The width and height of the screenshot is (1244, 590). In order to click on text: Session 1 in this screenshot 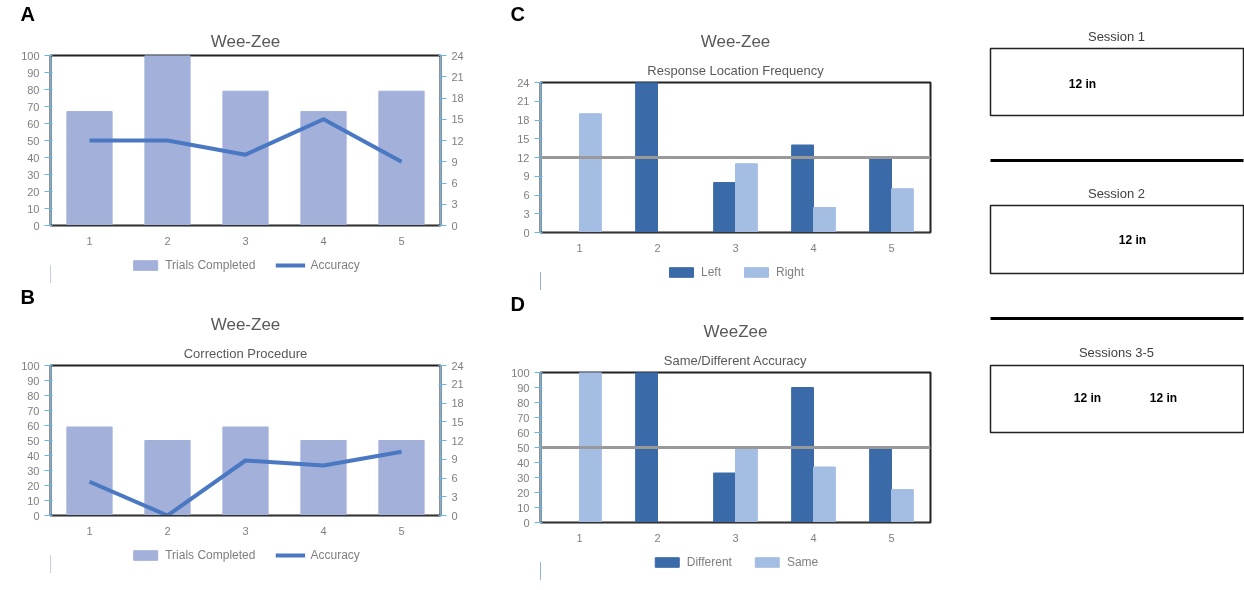, I will do `click(1116, 36)`.